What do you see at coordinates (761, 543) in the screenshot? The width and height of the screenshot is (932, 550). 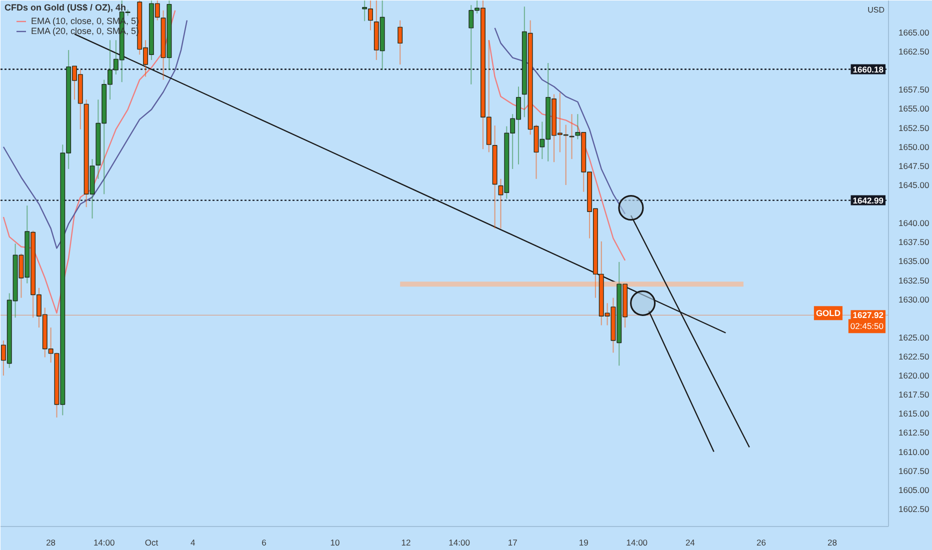 I see `x-tick-label: 26` at bounding box center [761, 543].